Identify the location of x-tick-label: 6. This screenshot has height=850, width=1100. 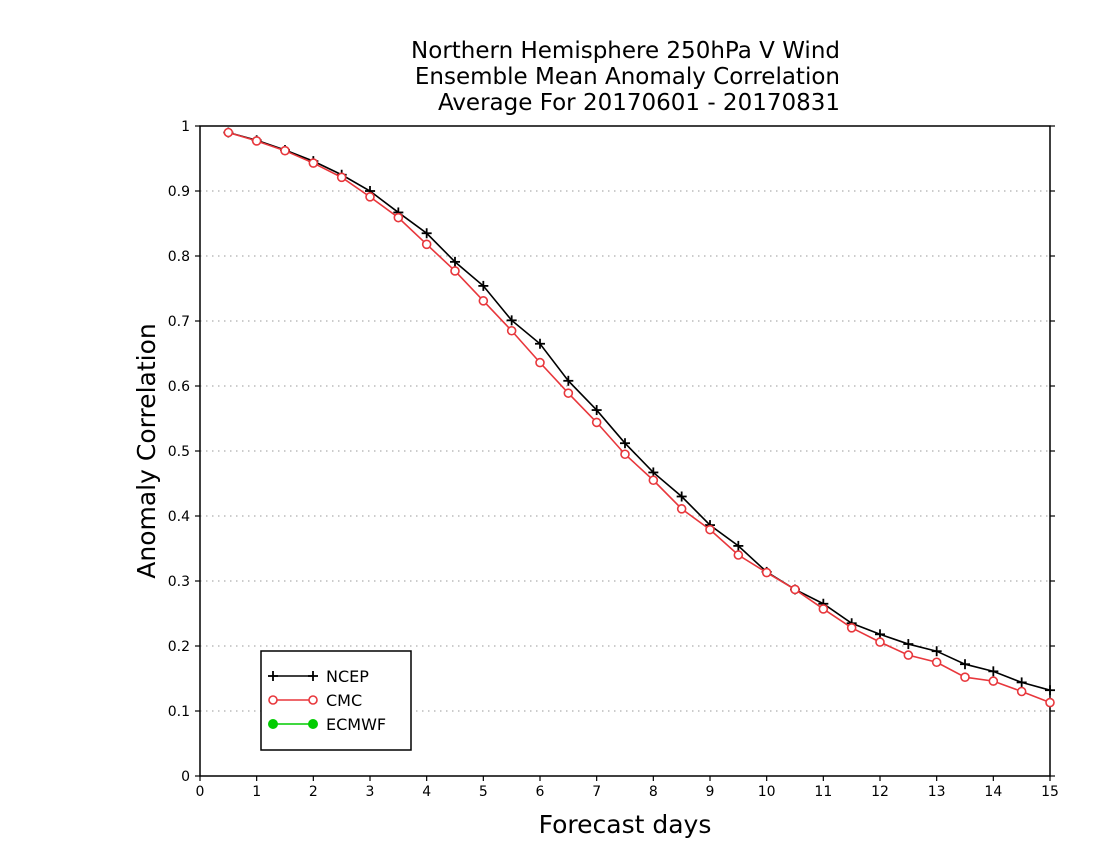
(540, 792).